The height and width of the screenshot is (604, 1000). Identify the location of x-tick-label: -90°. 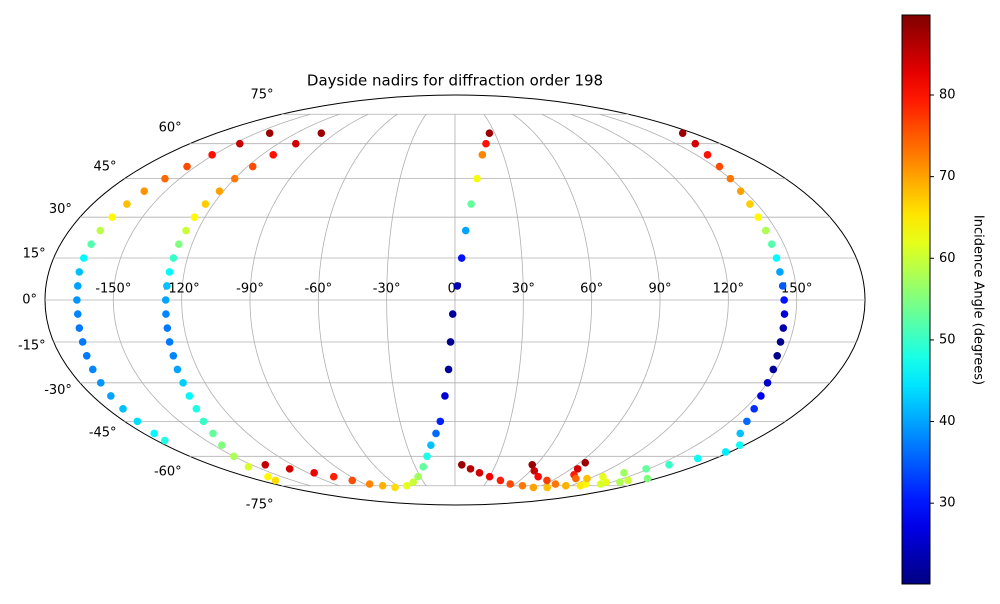
(250, 289).